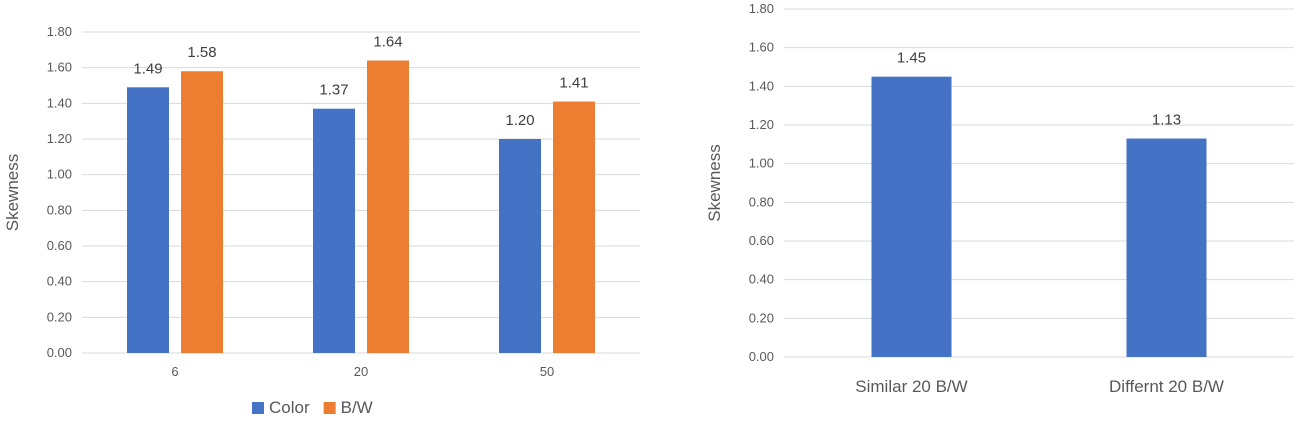 The height and width of the screenshot is (421, 1299). I want to click on data-label: 1.20, so click(519, 120).